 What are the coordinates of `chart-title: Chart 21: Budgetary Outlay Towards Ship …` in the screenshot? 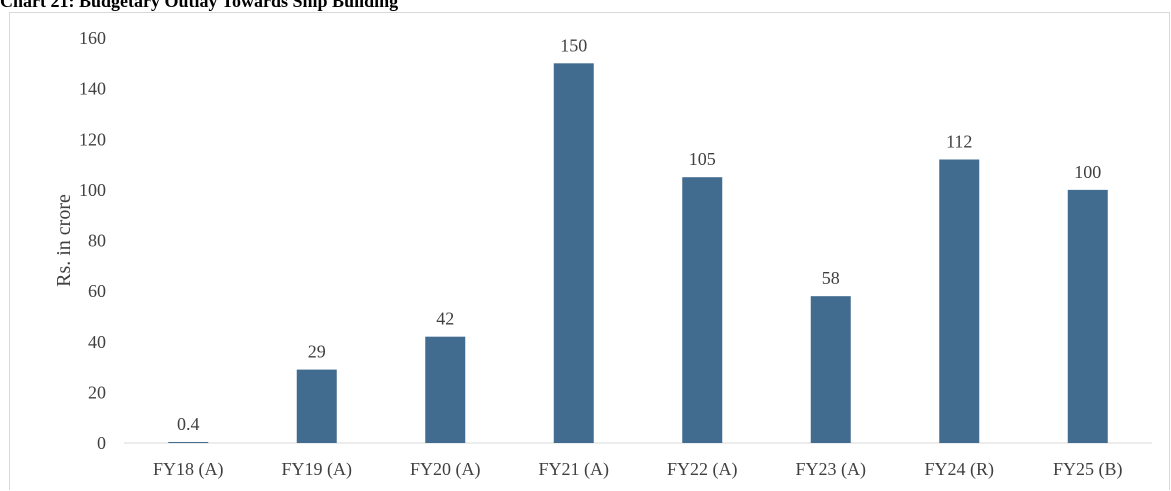 It's located at (199, 5).